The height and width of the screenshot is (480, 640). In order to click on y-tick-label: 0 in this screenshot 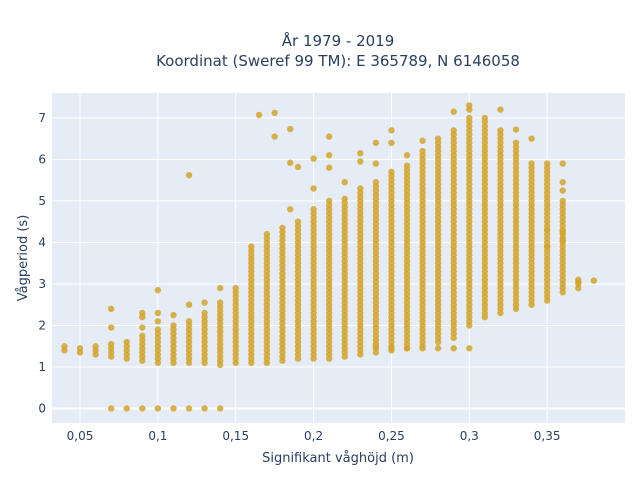, I will do `click(42, 408)`.